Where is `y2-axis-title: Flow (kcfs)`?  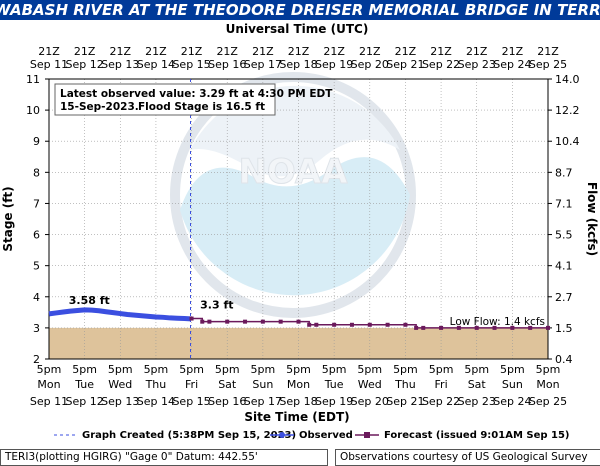 y2-axis-title: Flow (kcfs) is located at coordinates (592, 219).